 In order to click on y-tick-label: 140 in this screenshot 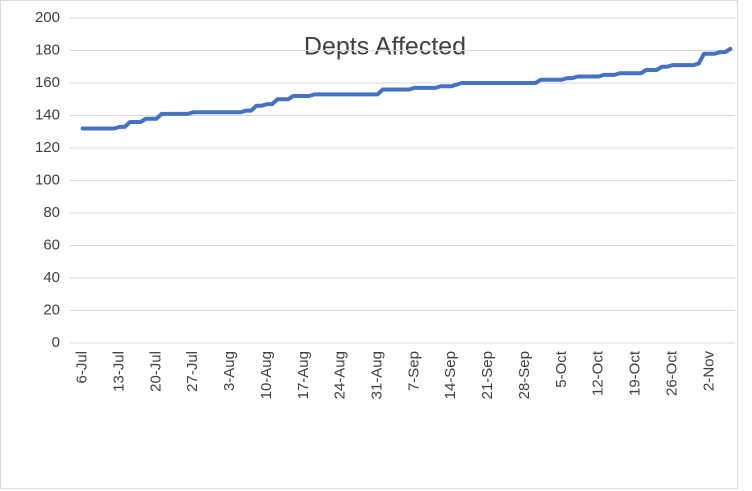, I will do `click(47, 114)`.